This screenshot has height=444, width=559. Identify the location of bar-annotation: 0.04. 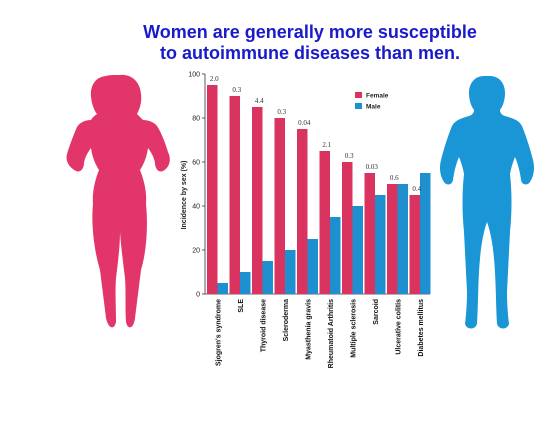
(304, 123).